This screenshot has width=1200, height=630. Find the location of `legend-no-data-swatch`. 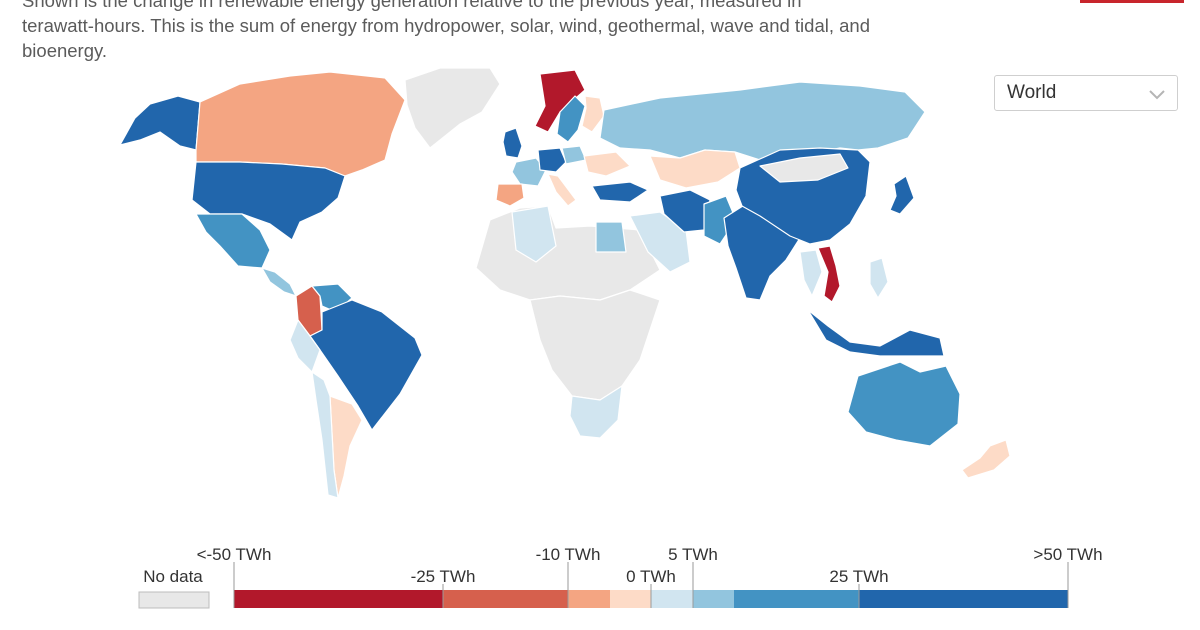

legend-no-data-swatch is located at coordinates (174, 600).